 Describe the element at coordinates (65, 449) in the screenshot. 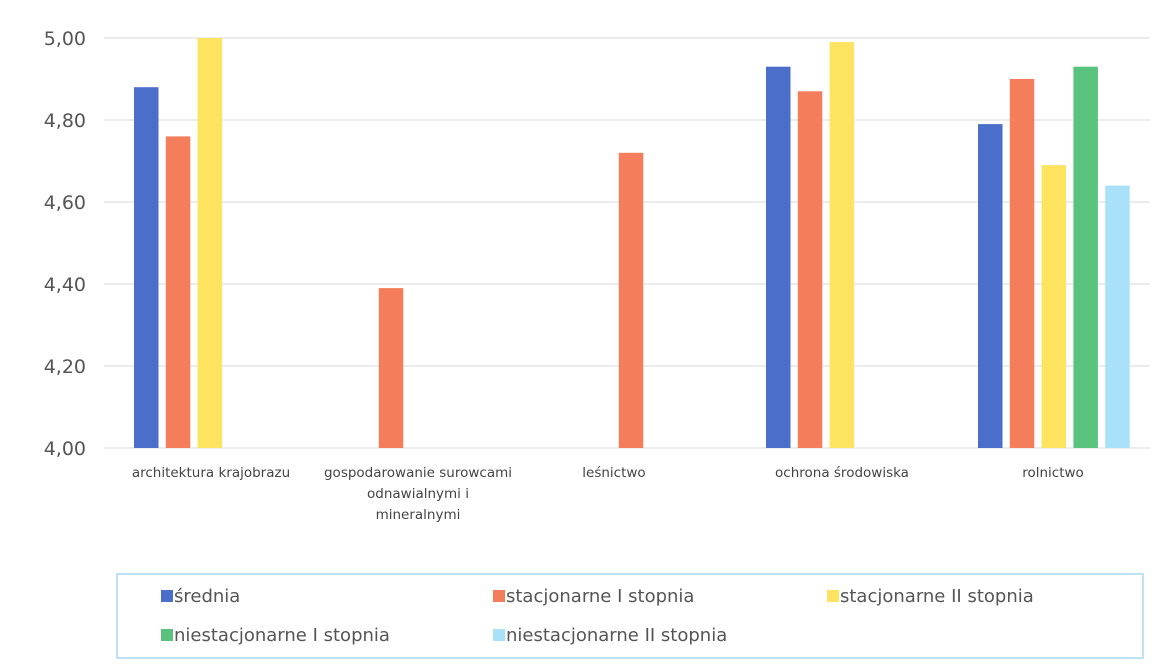

I see `y-tick-label: 4,00` at that location.